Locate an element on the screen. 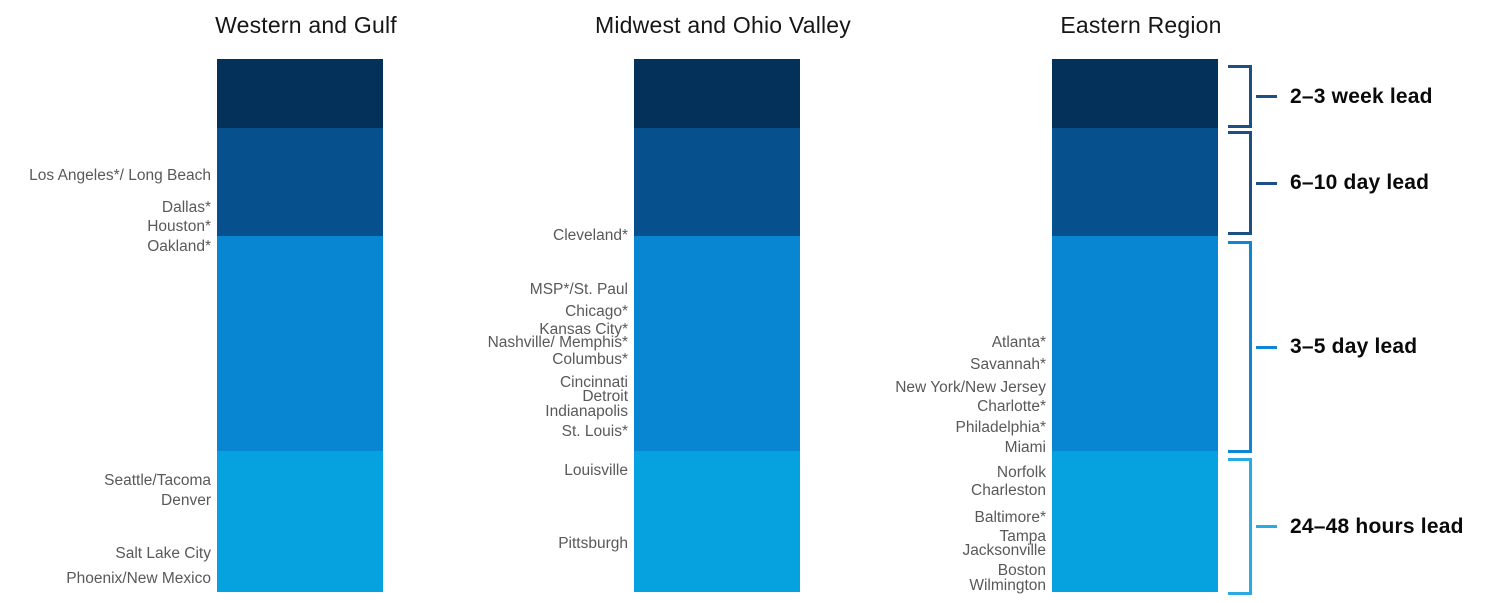  lead-time-label: 6–10 day lead is located at coordinates (1360, 182).